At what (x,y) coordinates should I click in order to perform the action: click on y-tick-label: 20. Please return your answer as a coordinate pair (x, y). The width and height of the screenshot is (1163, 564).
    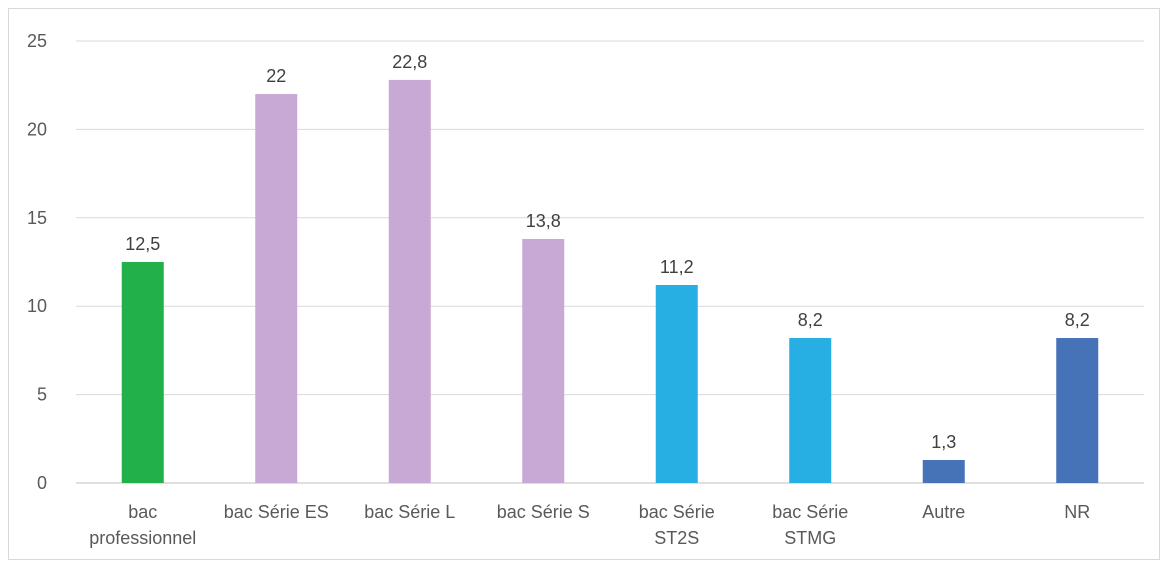
    Looking at the image, I should click on (37, 129).